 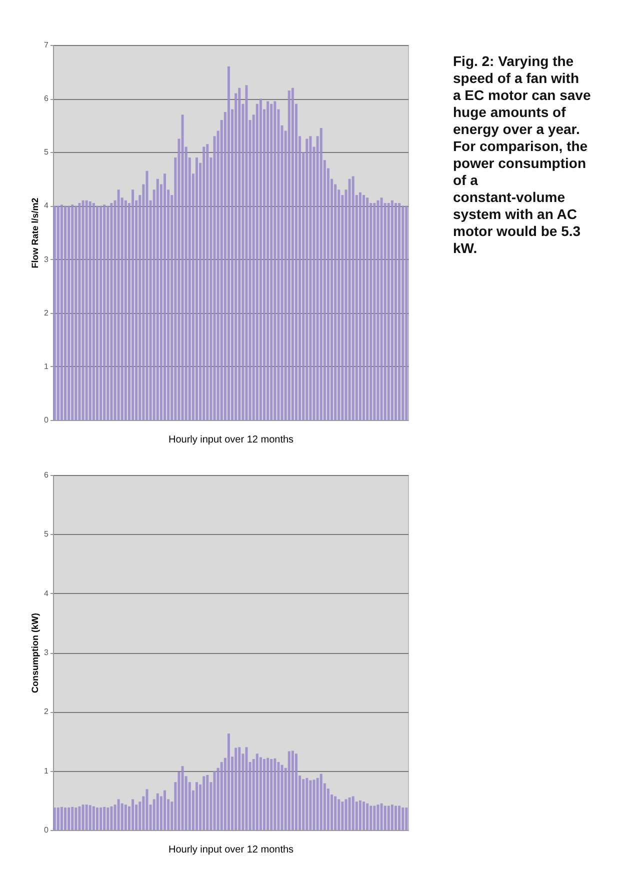 I want to click on y-tick-label: 3, so click(x=47, y=652).